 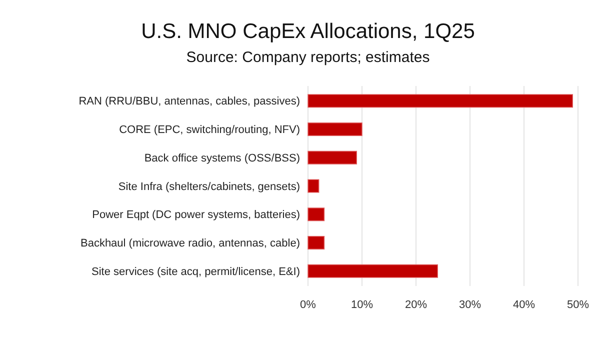 What do you see at coordinates (190, 244) in the screenshot?
I see `y-tick-label: Backhaul (microwave radio, antennas, cable)` at bounding box center [190, 244].